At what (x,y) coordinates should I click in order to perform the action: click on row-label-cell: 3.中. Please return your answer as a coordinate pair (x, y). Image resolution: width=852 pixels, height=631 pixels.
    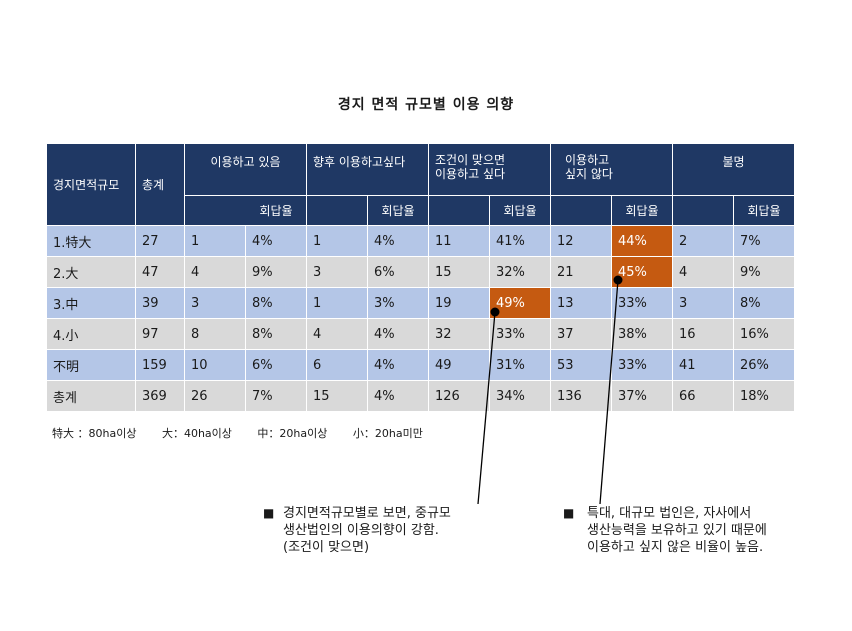
    Looking at the image, I should click on (91, 303).